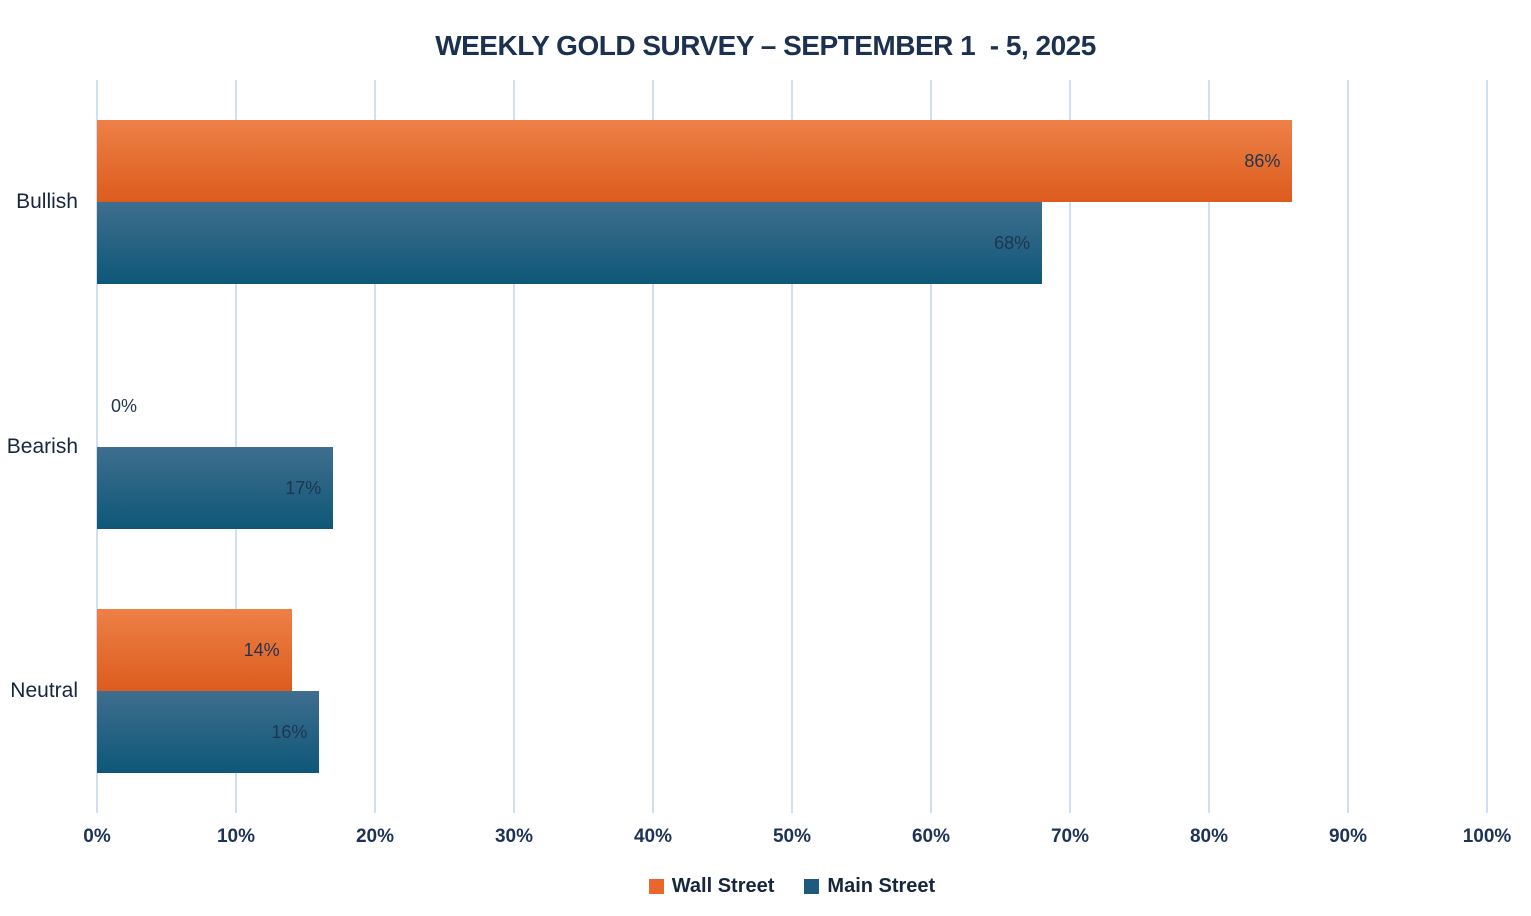 This screenshot has height=916, width=1531. What do you see at coordinates (194, 649) in the screenshot?
I see `bar-wall-street-neutral` at bounding box center [194, 649].